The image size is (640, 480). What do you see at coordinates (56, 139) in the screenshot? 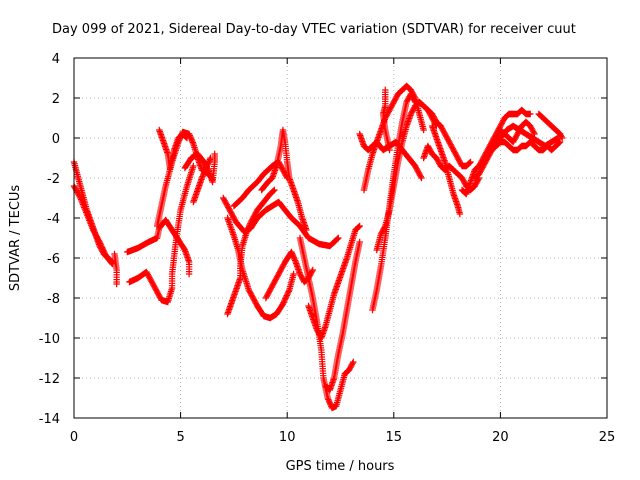
I see `y-tick-label: 0` at bounding box center [56, 139].